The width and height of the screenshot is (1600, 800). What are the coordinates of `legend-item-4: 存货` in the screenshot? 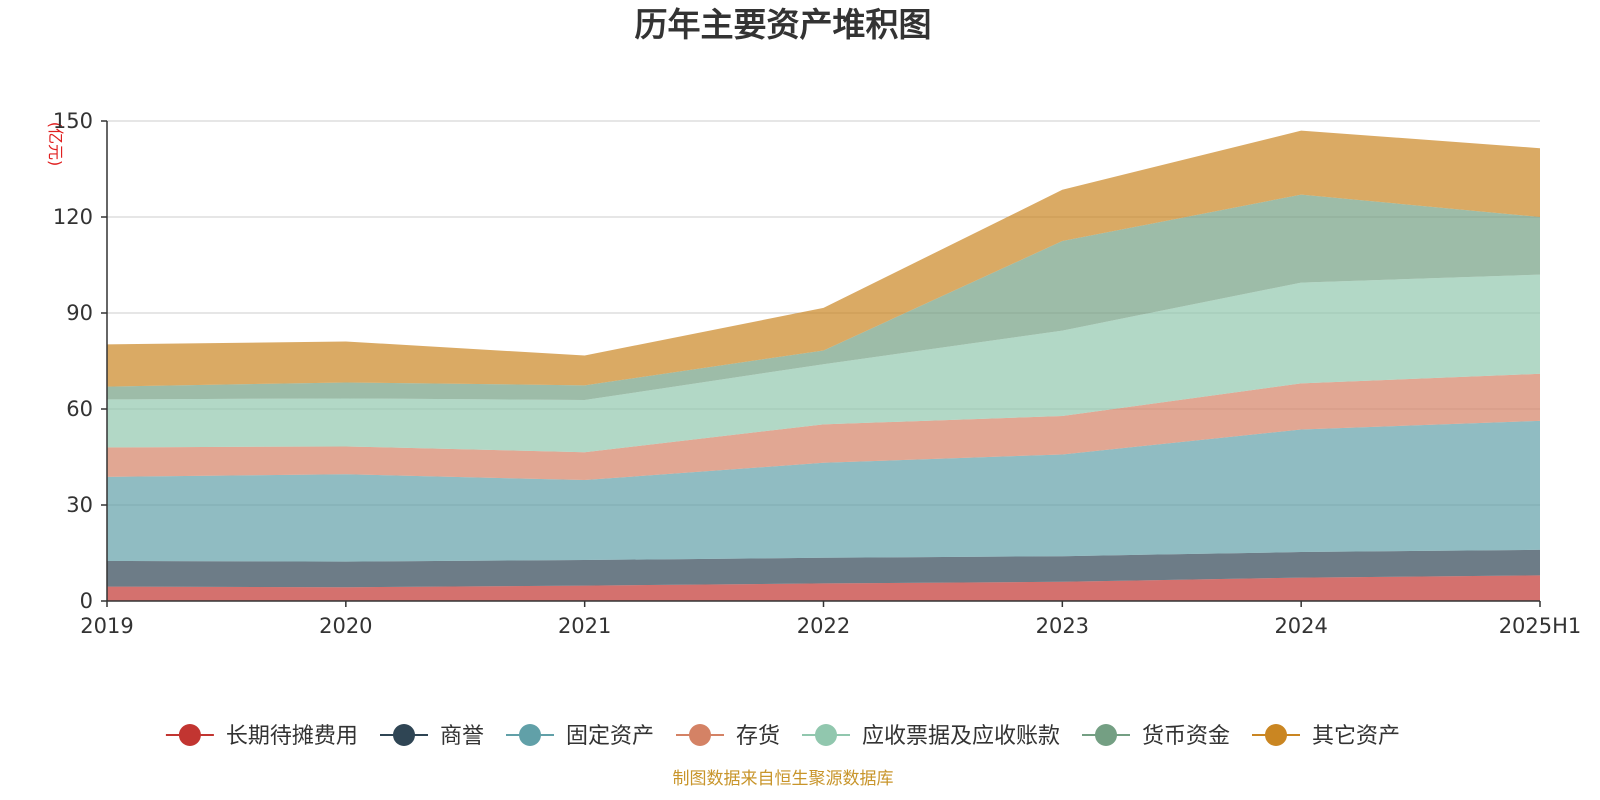 It's located at (728, 736).